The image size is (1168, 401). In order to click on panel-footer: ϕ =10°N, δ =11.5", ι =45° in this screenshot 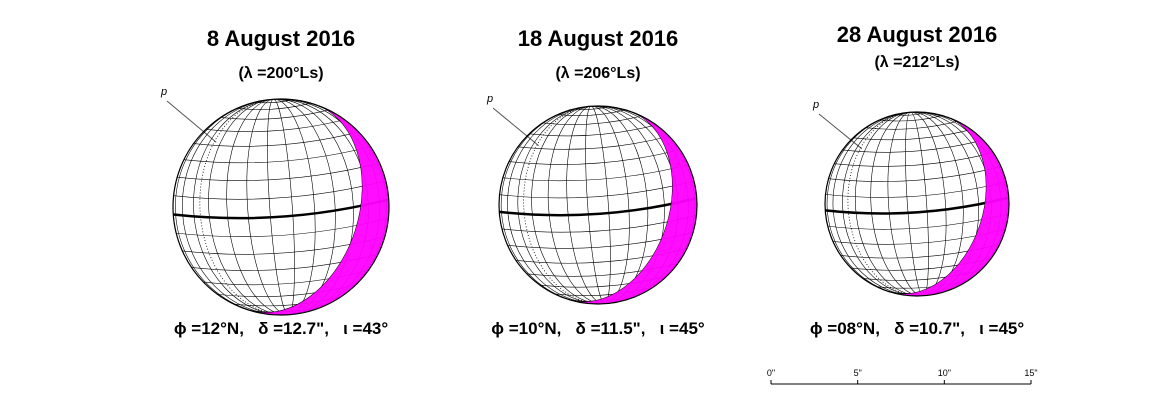, I will do `click(598, 328)`.